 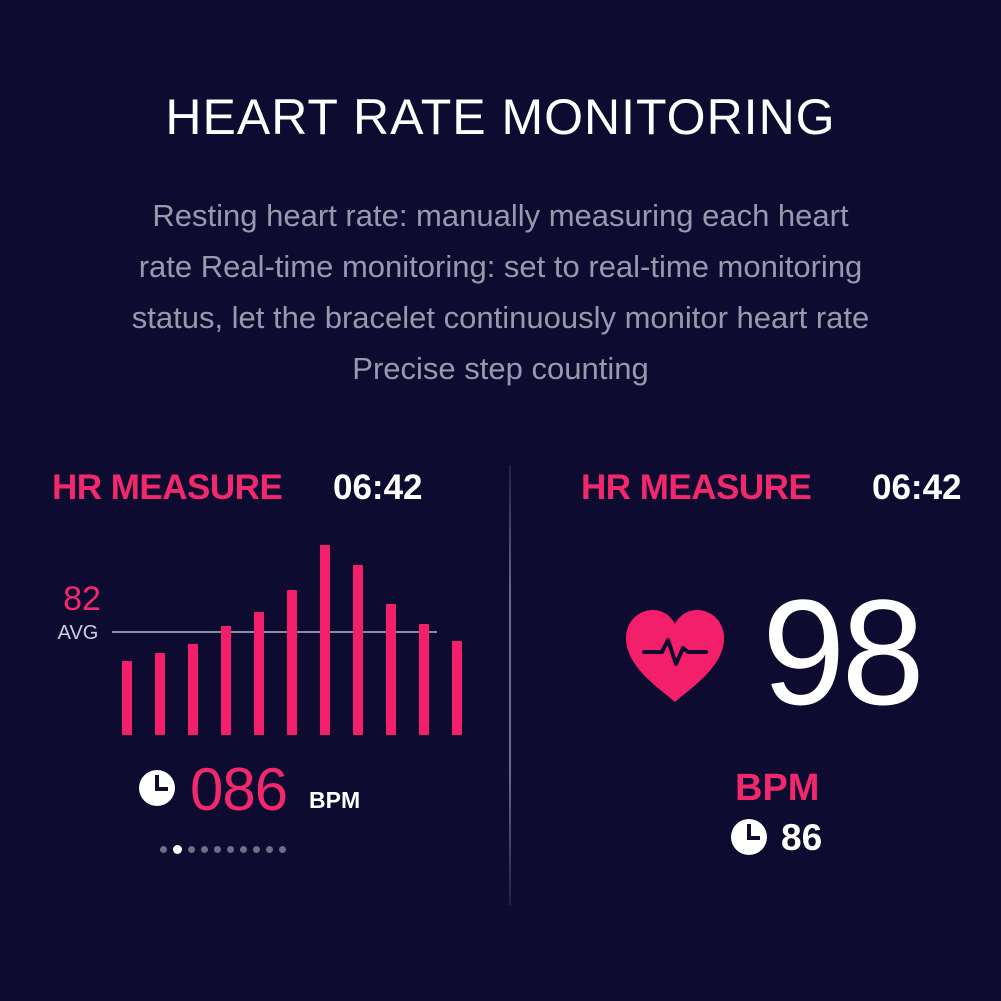 I want to click on bpm-unit: BPM, so click(x=335, y=800).